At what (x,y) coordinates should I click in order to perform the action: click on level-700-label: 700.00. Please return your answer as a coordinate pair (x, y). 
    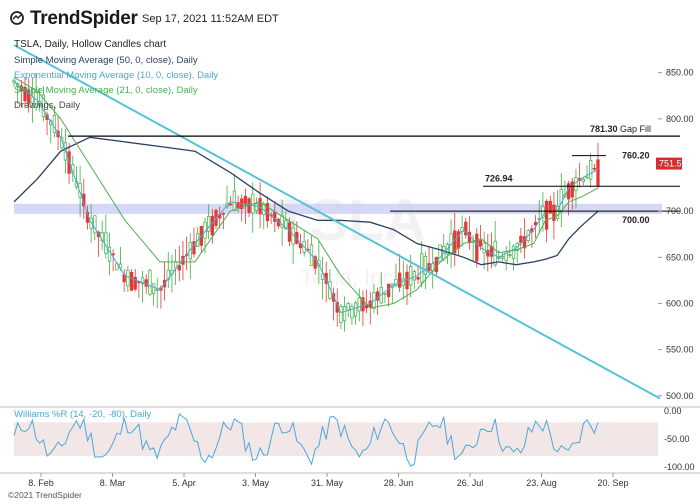
    Looking at the image, I should click on (636, 220).